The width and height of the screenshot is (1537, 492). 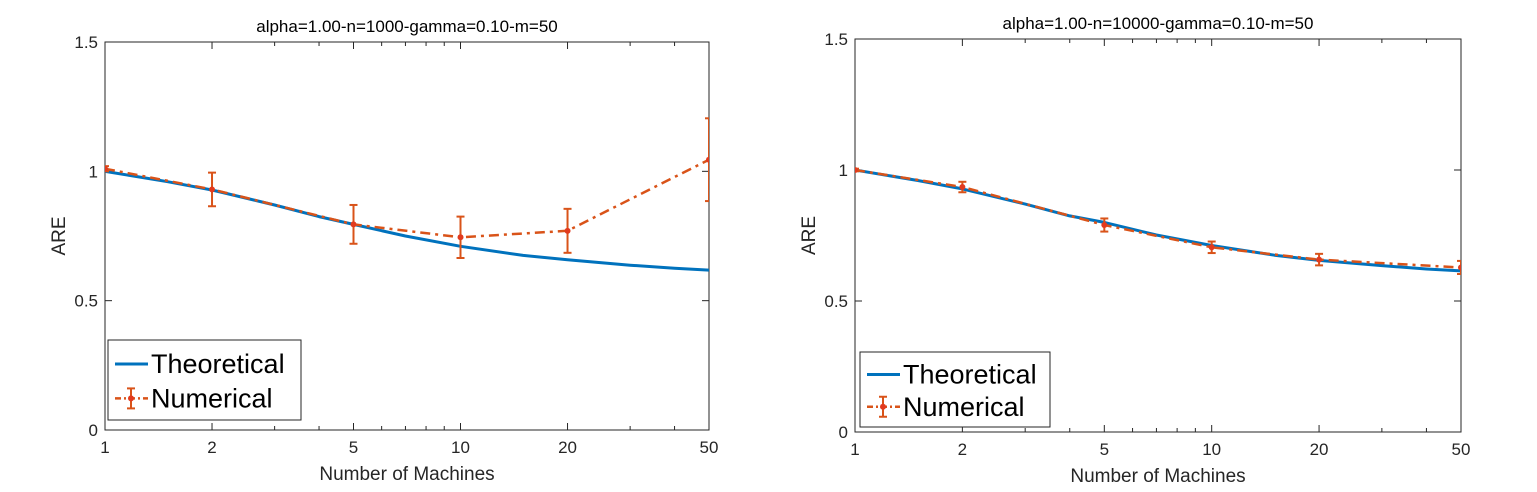 I want to click on chart-title: alpha=1.00-n=10000-gamma=0.10-m=50, so click(x=1158, y=23).